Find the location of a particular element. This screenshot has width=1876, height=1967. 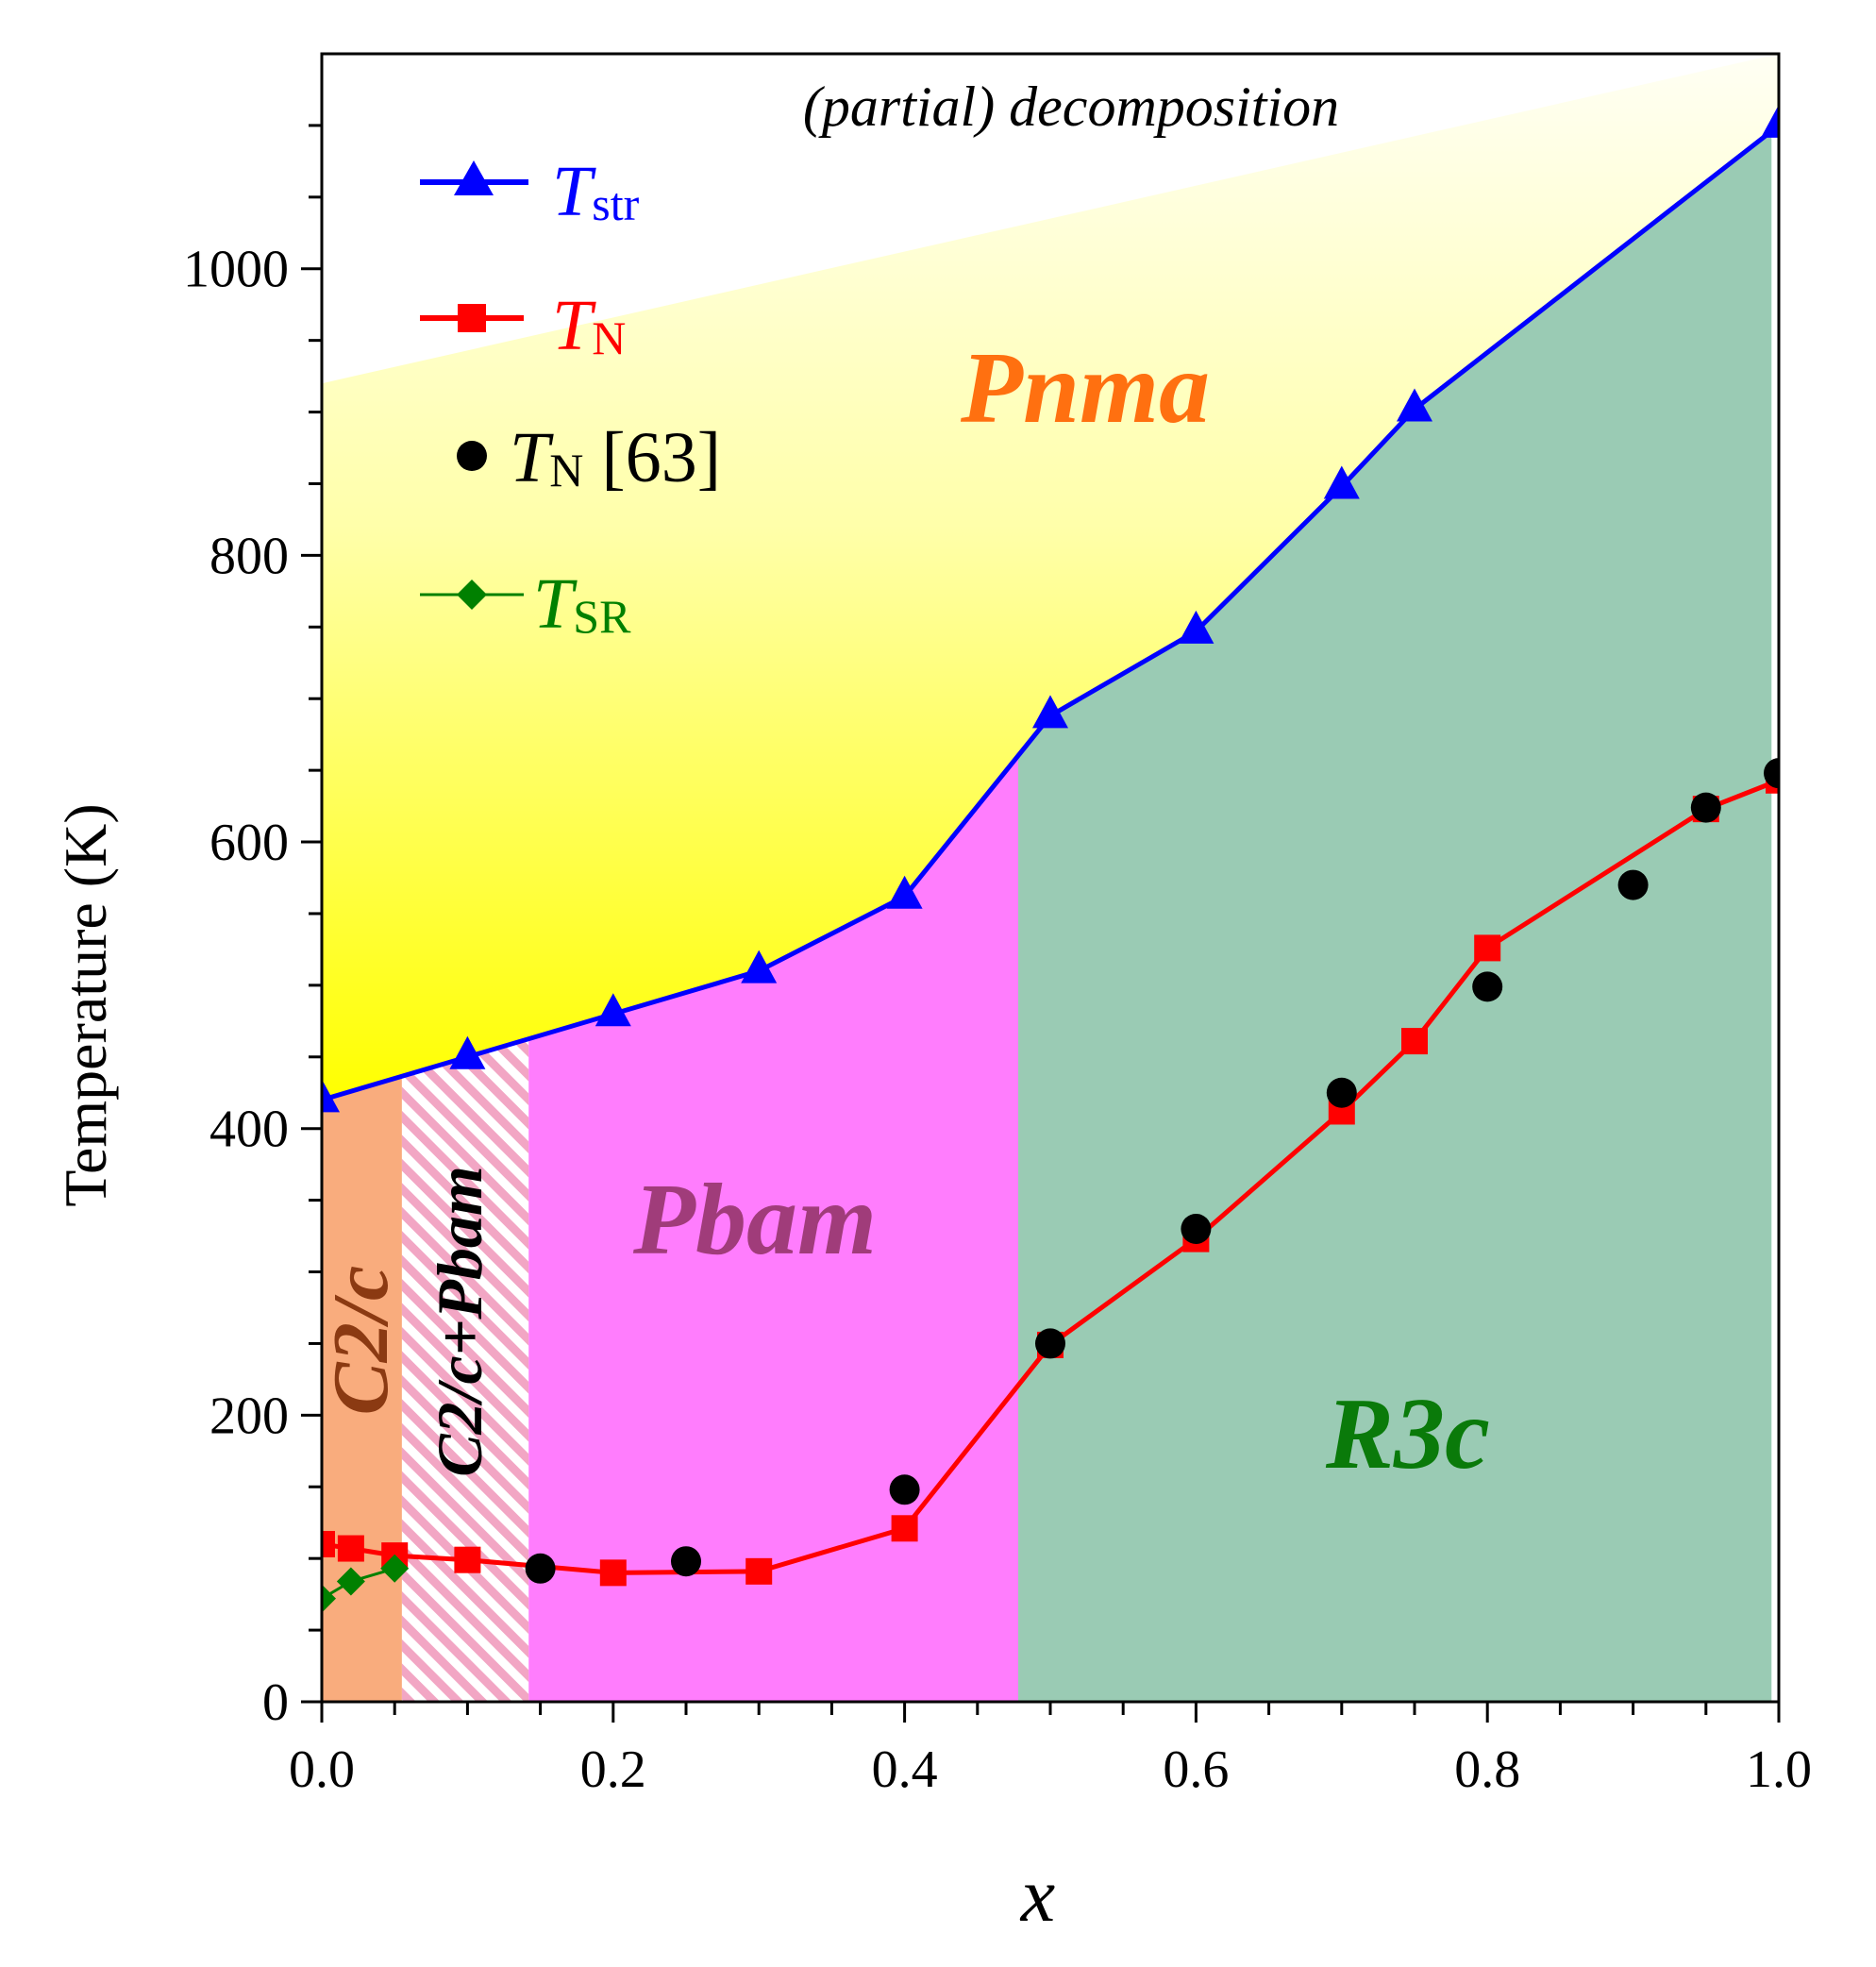

legend-label-t-str: Tstr is located at coordinates (596, 192).